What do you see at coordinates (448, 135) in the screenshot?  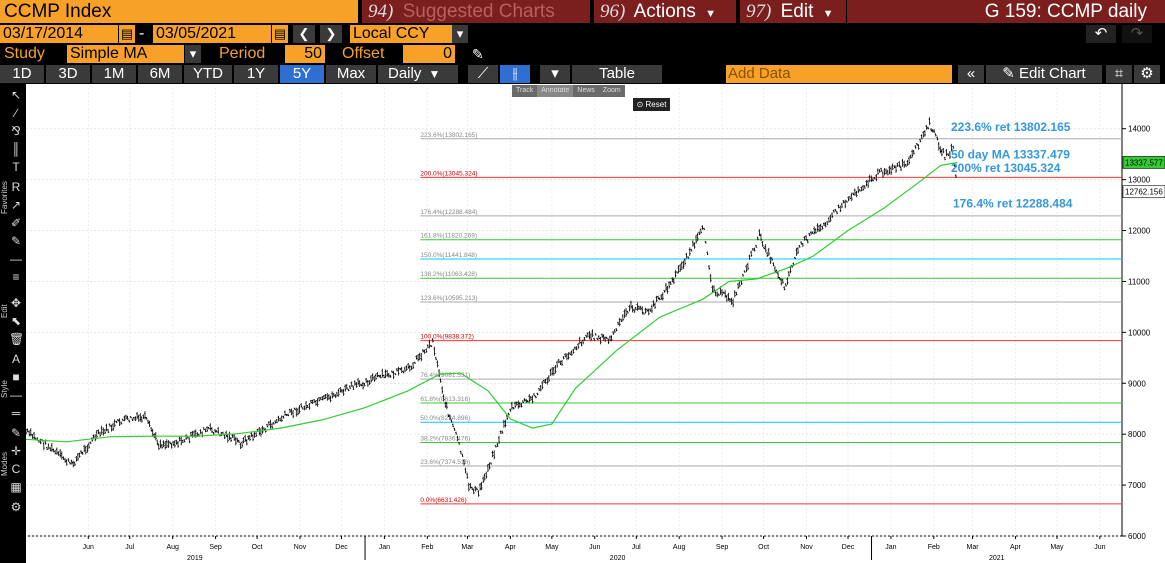 I see `fib-level-label: 223.6%(13802.165)` at bounding box center [448, 135].